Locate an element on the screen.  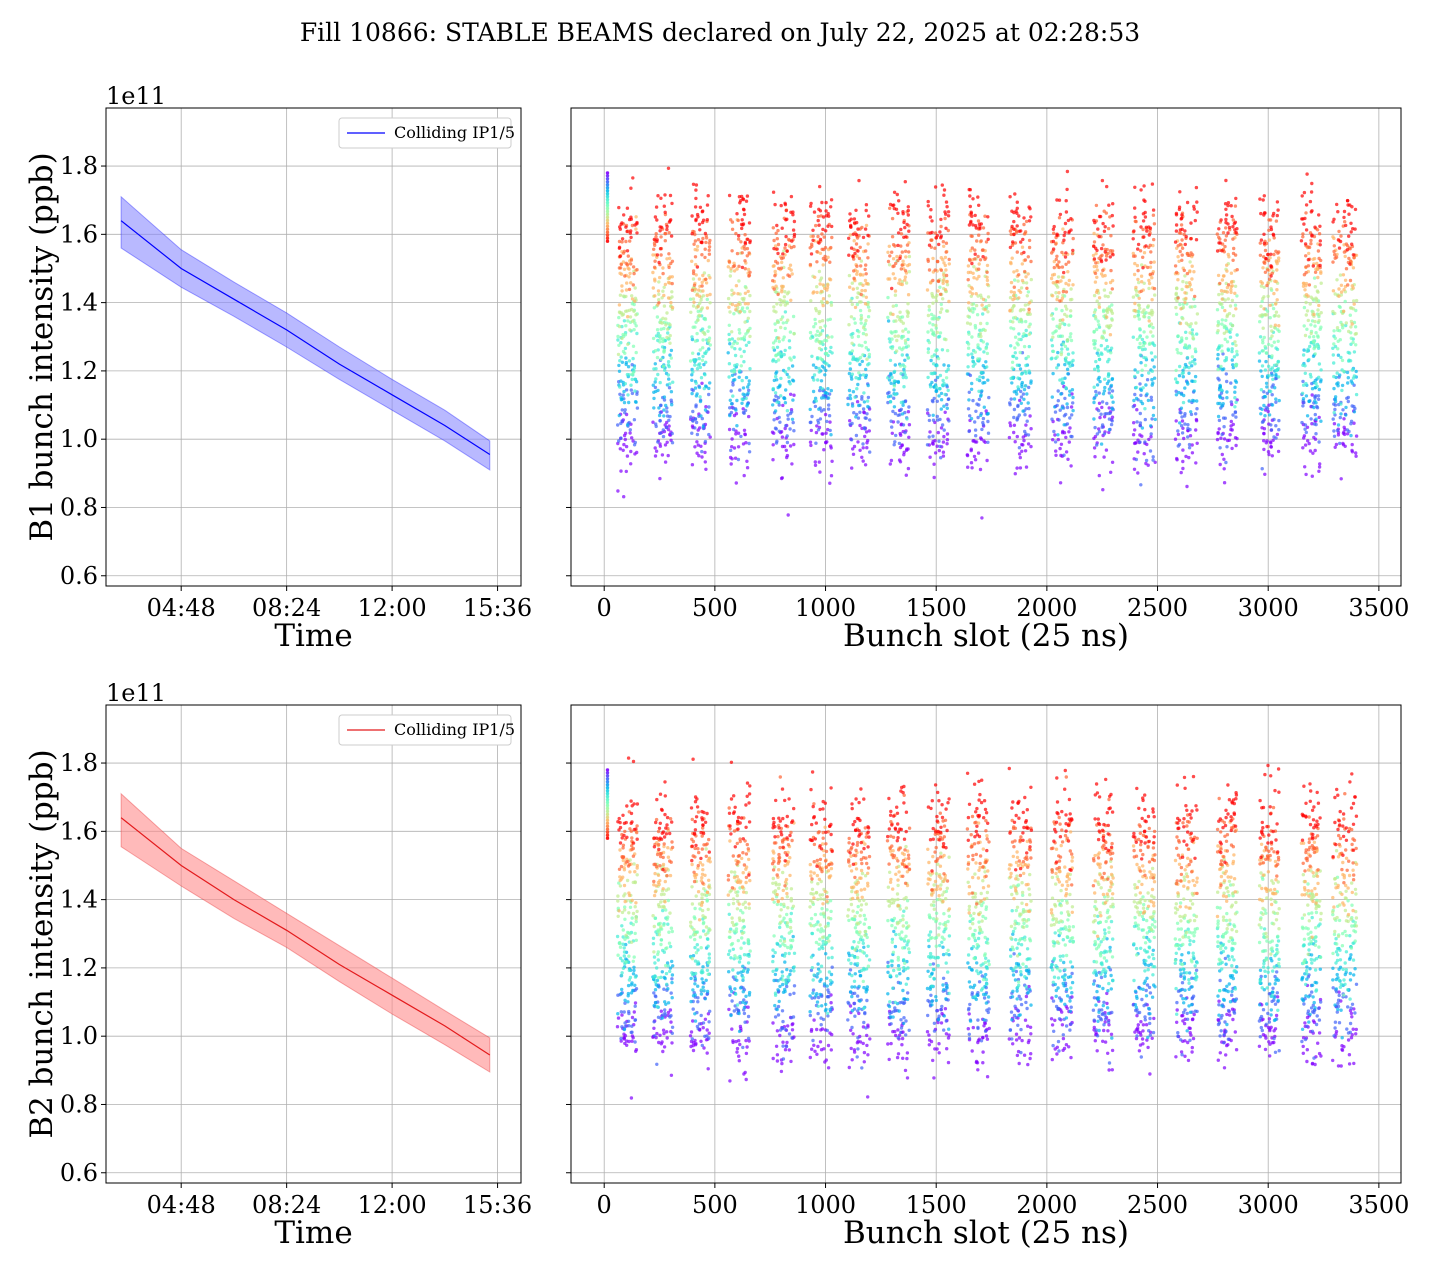
x-tick-label: 2000 is located at coordinates (1046, 608).